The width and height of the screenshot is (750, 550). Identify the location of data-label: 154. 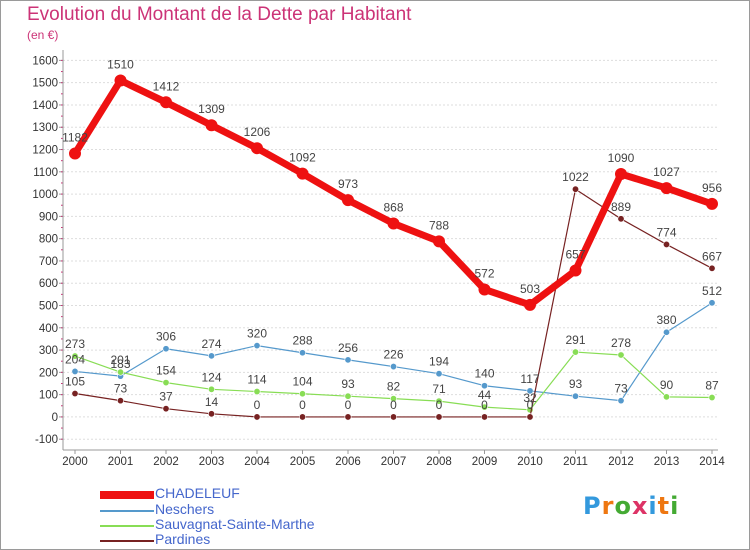
(166, 371).